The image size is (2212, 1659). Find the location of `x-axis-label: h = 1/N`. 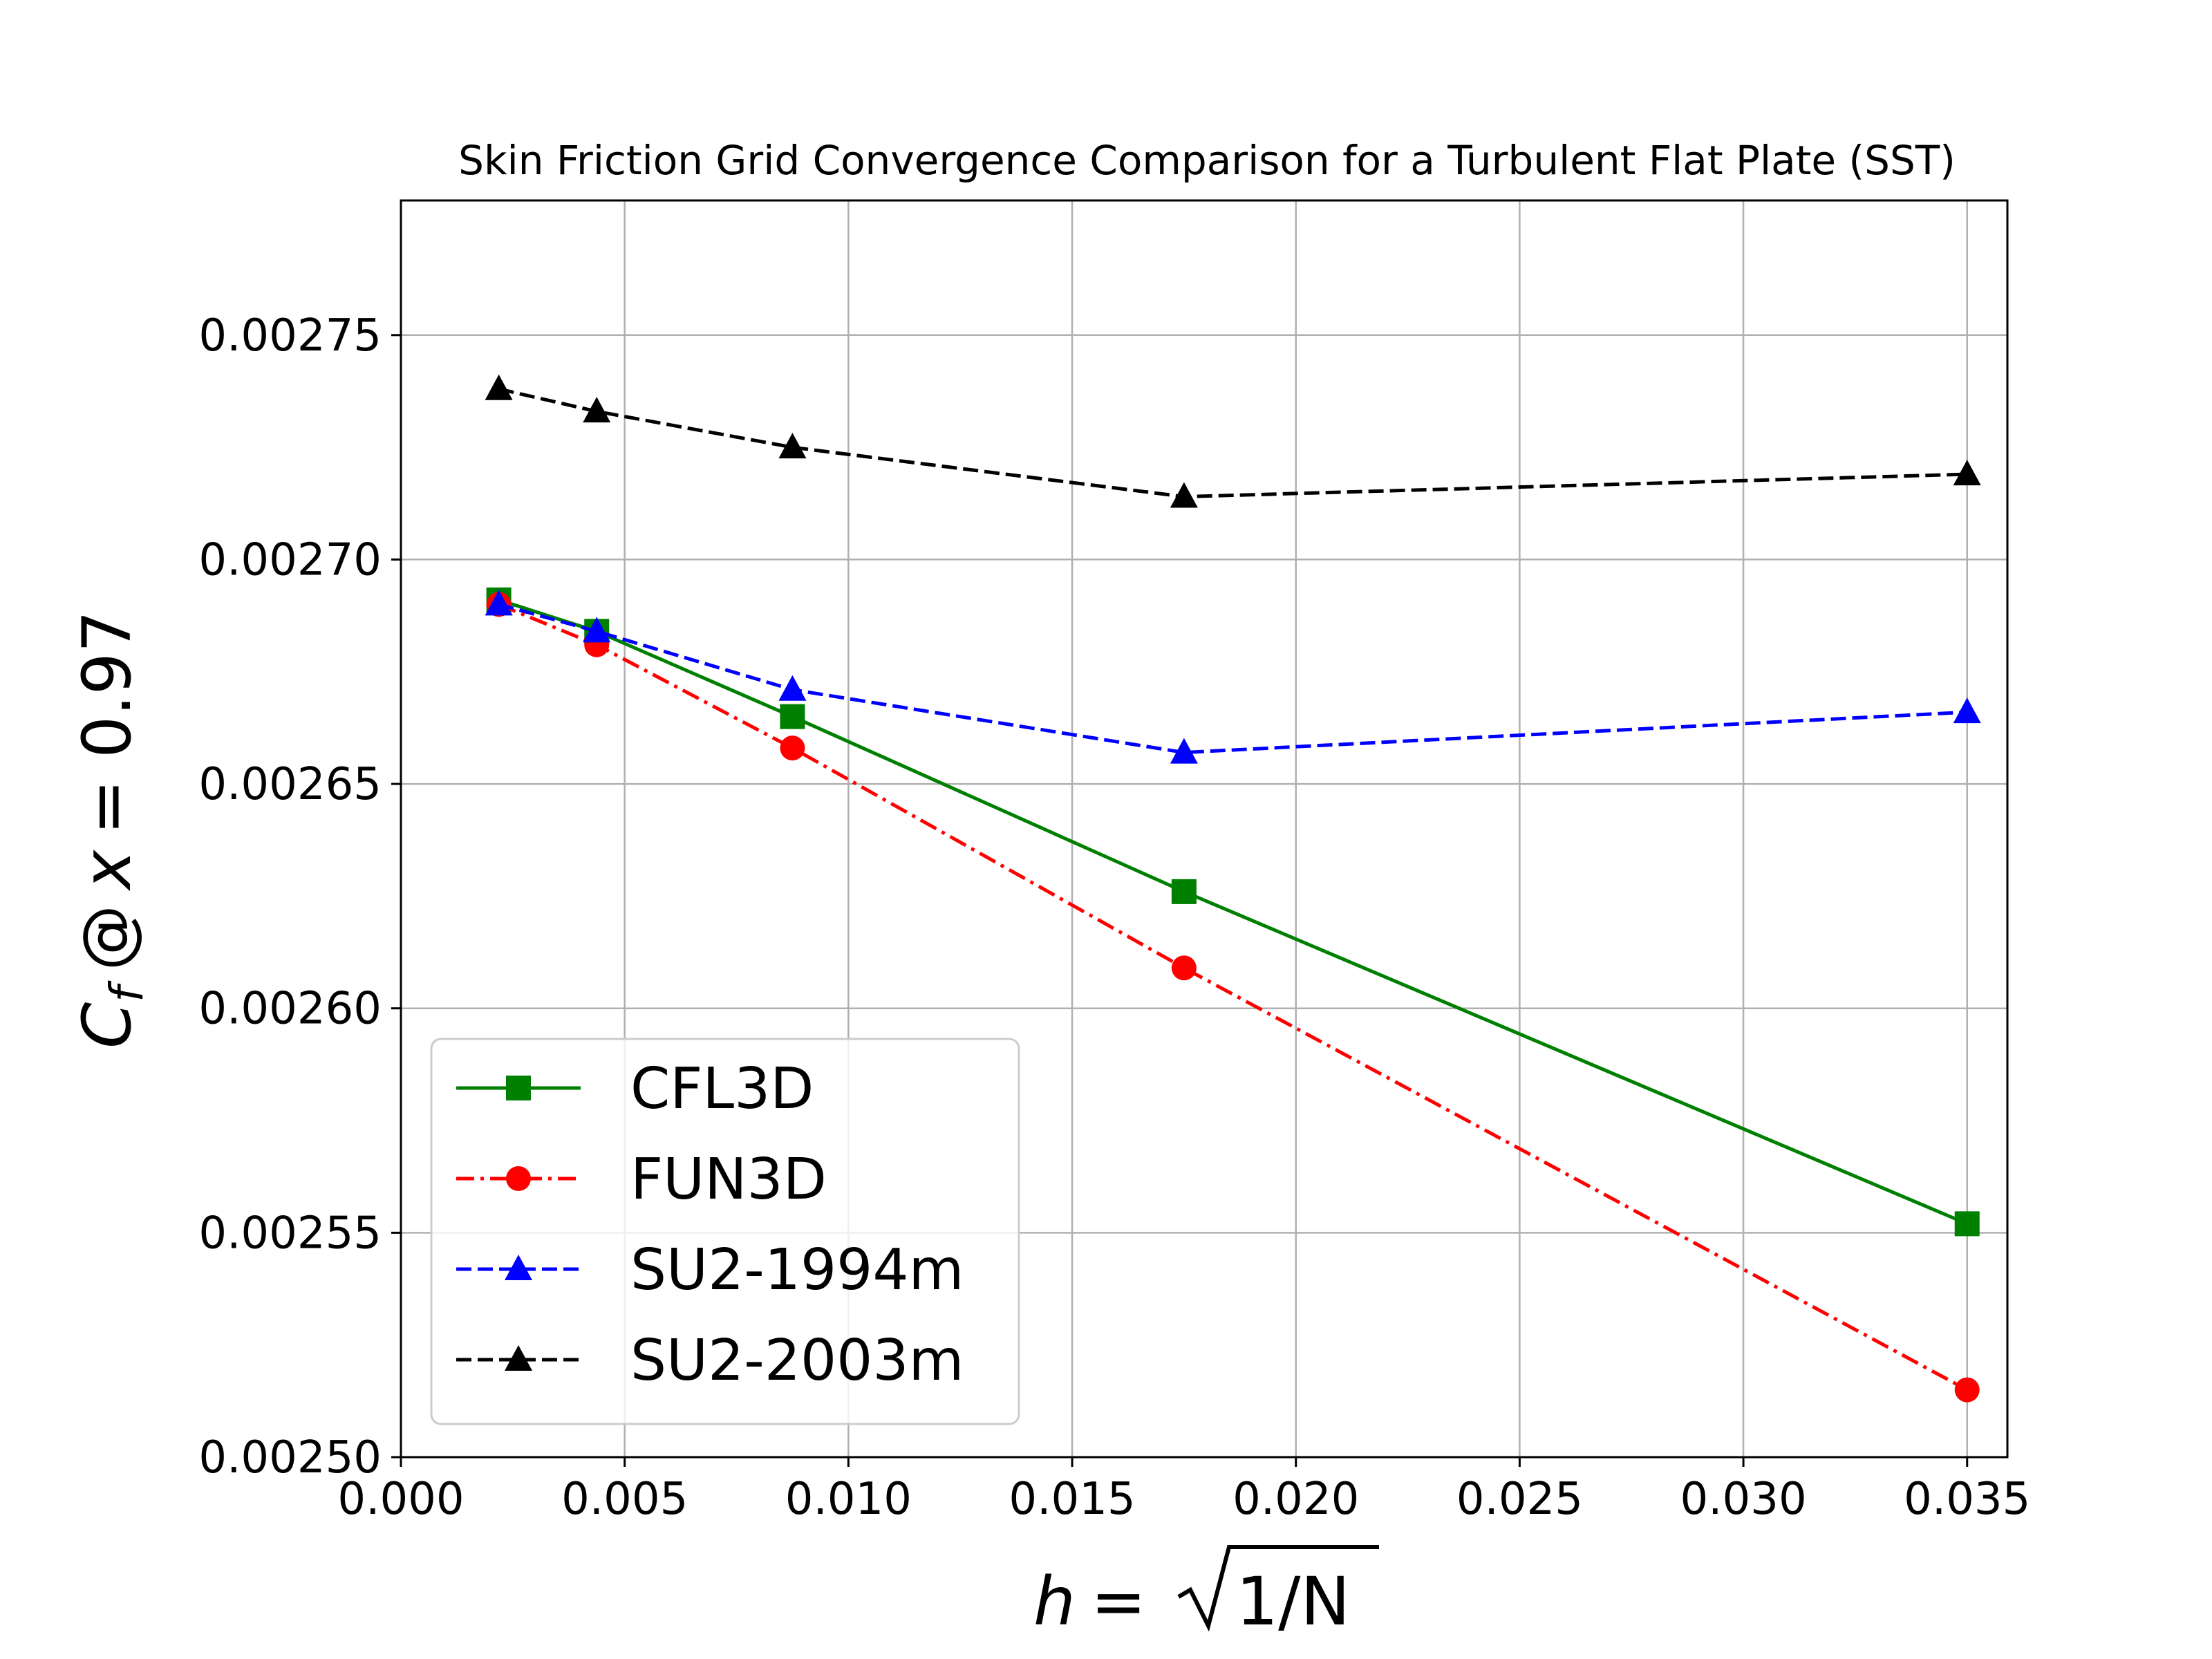

x-axis-label: h = 1/N is located at coordinates (1206, 1592).